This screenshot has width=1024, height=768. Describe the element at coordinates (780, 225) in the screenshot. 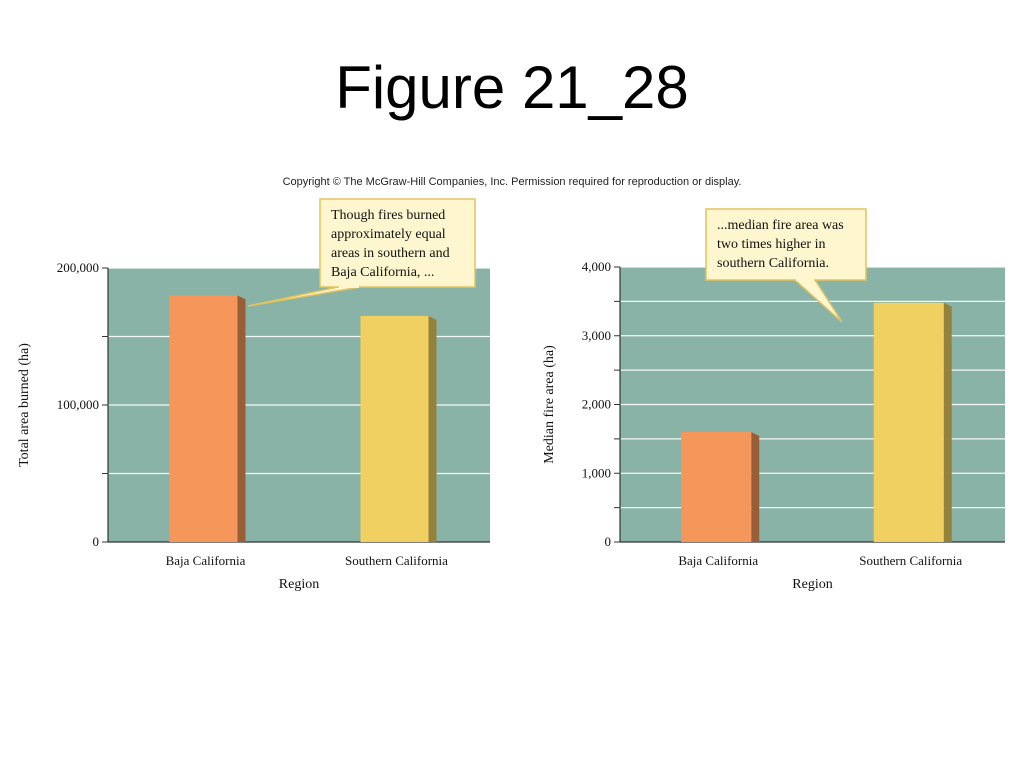

I see `callout-text-line: ...median fire area was` at that location.